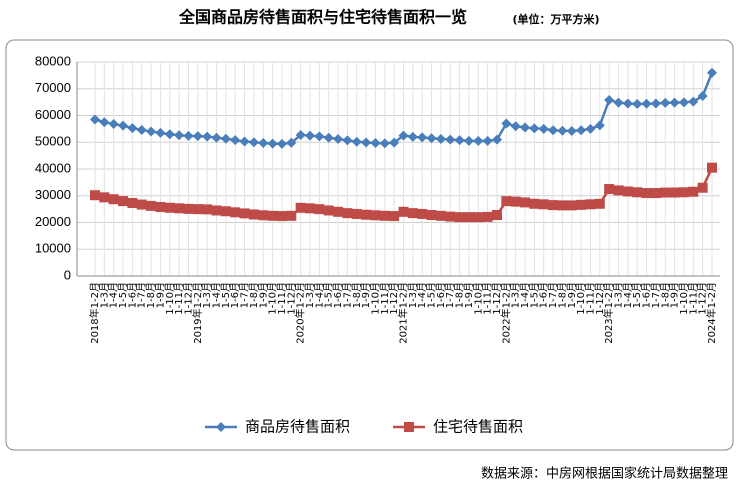 The width and height of the screenshot is (740, 490). I want to click on x-tick-label: 2024年1-2月, so click(711, 313).